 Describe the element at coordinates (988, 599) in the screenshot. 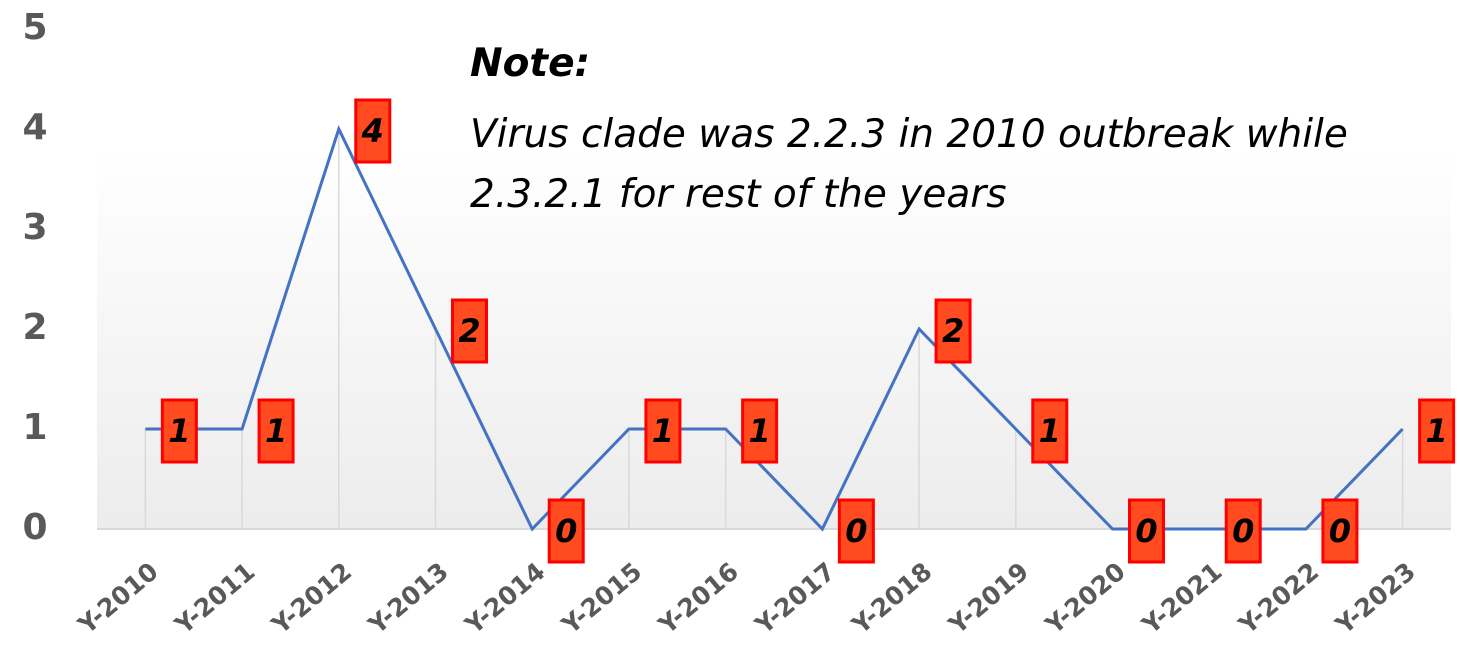

I see `x-tick-label: Y-2019` at that location.